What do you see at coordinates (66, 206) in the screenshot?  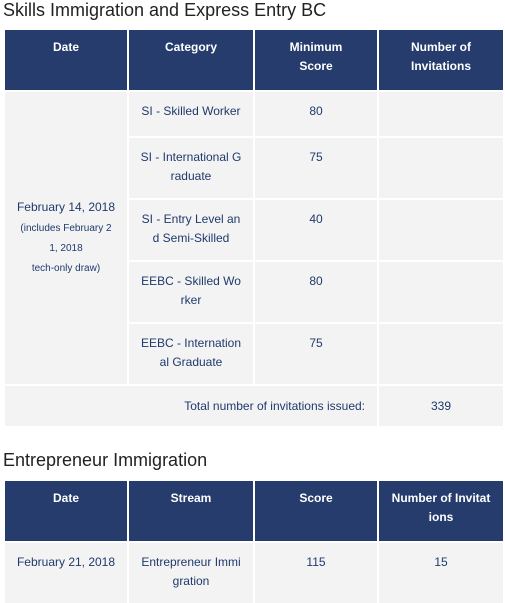 I see `draw-date: February 14, 2018` at bounding box center [66, 206].